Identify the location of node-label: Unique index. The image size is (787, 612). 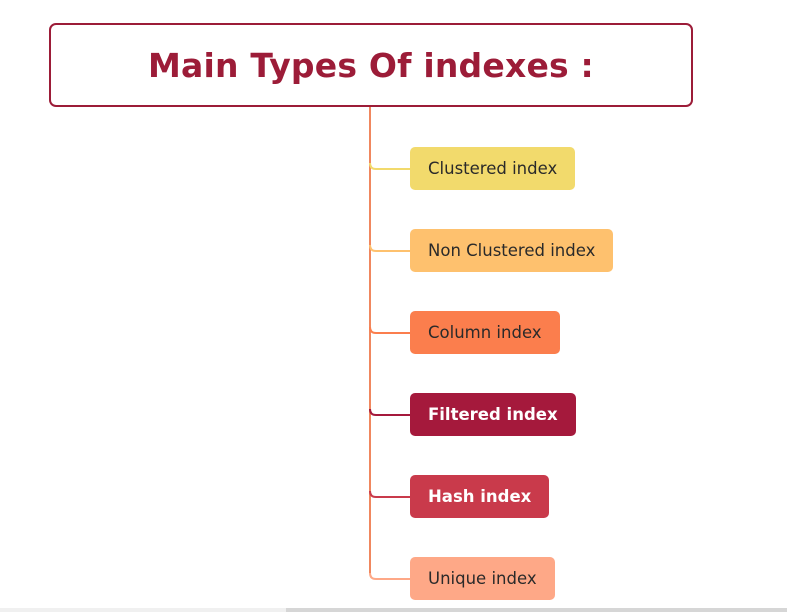
(482, 578).